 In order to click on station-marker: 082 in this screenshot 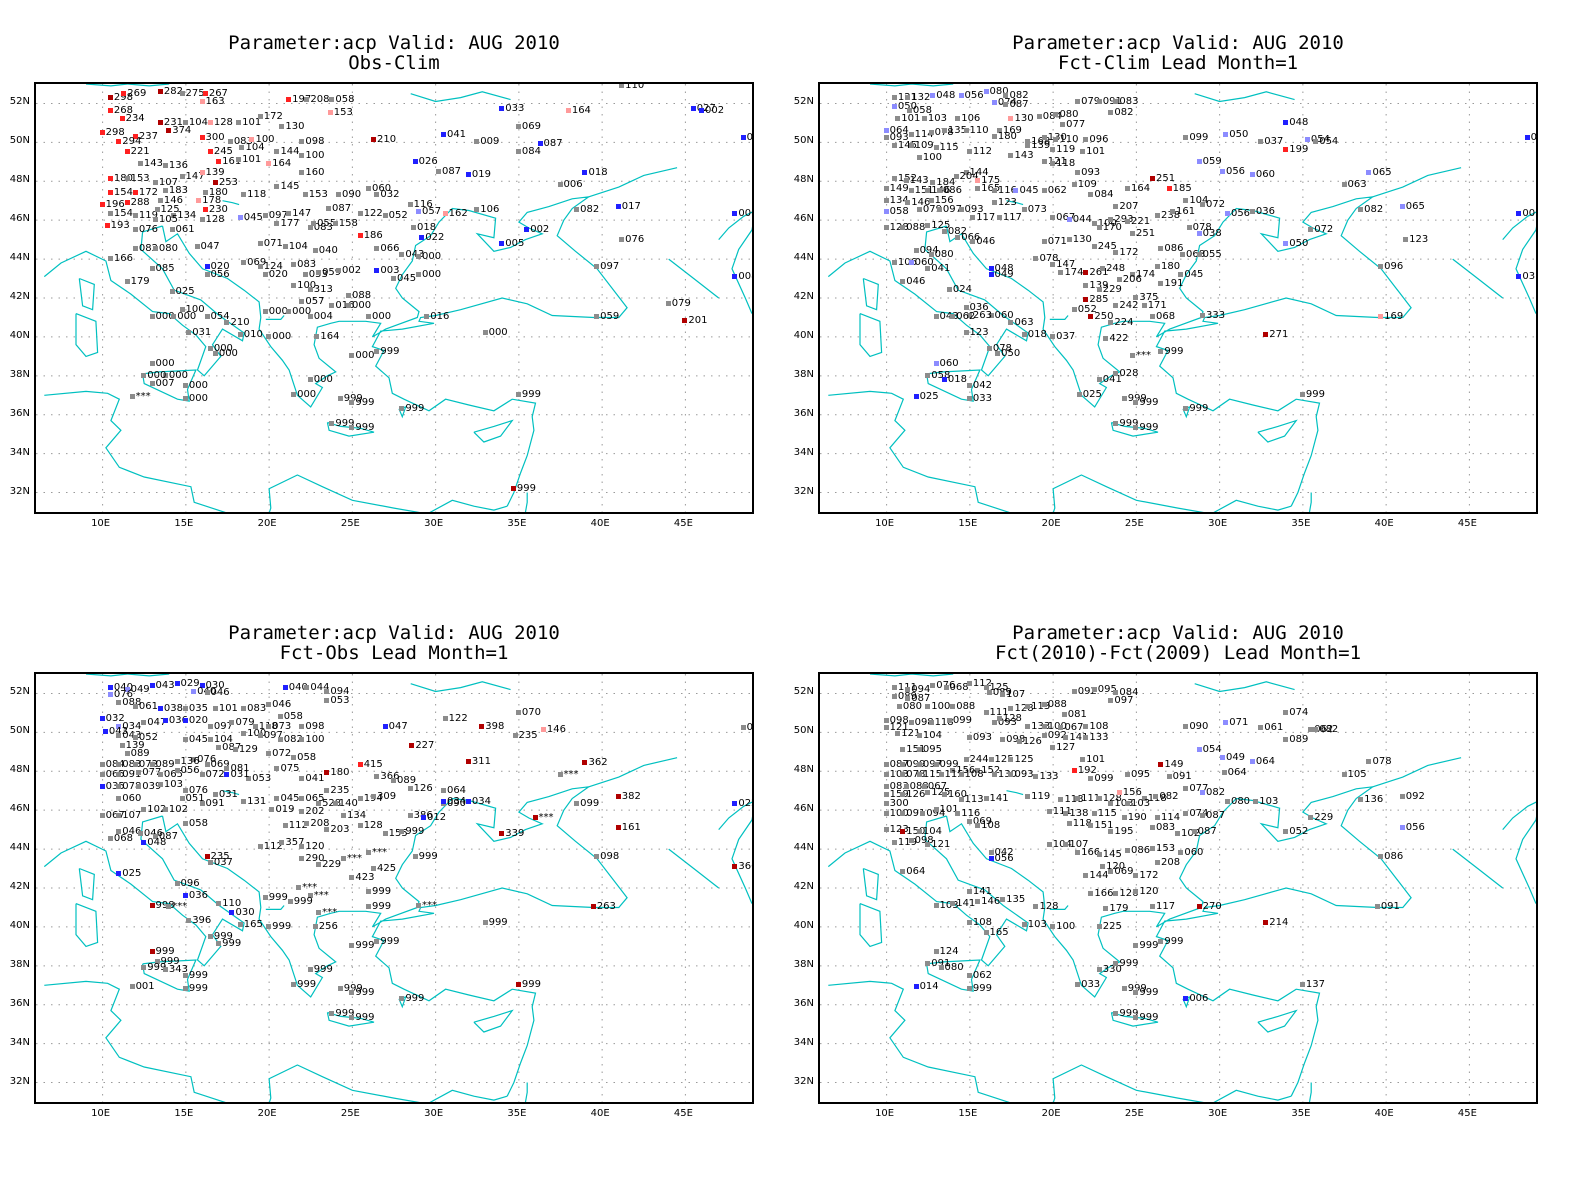, I will do `click(586, 210)`.